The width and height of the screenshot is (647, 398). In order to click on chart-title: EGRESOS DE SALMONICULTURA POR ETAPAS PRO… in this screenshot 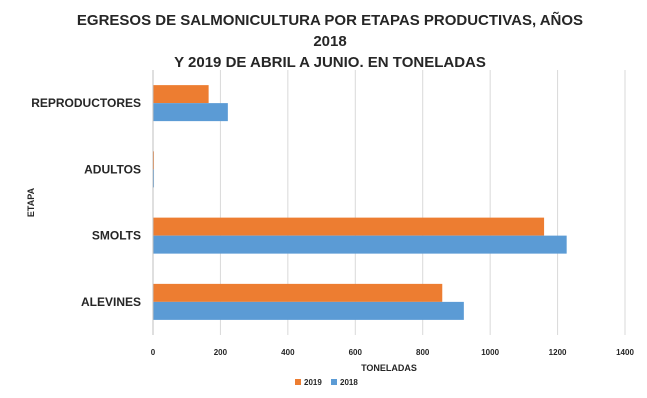, I will do `click(330, 41)`.